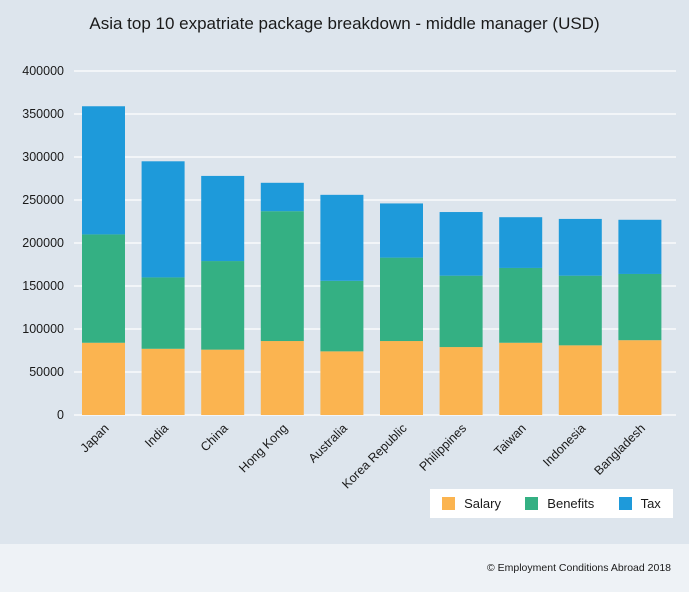 This screenshot has height=592, width=689. Describe the element at coordinates (461, 381) in the screenshot. I see `bar-salary-philippines` at that location.